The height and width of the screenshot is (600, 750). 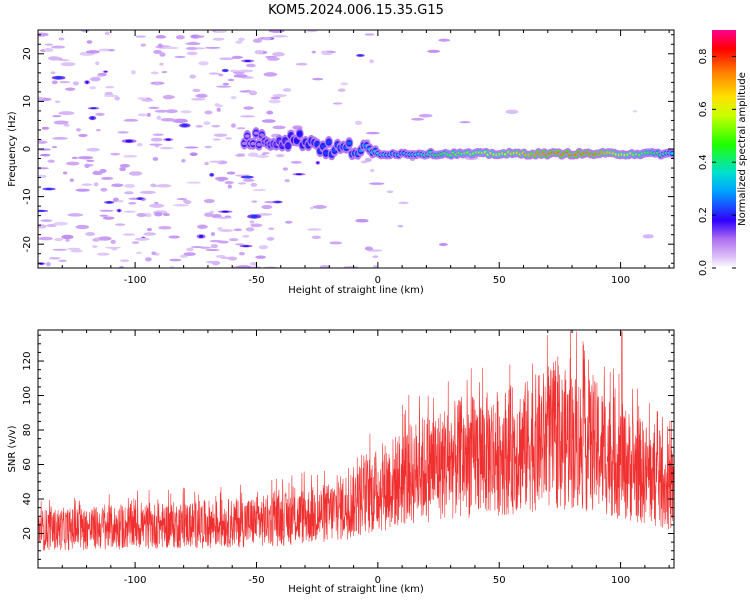 What do you see at coordinates (27, 196) in the screenshot?
I see `y-tick-label: -10` at bounding box center [27, 196].